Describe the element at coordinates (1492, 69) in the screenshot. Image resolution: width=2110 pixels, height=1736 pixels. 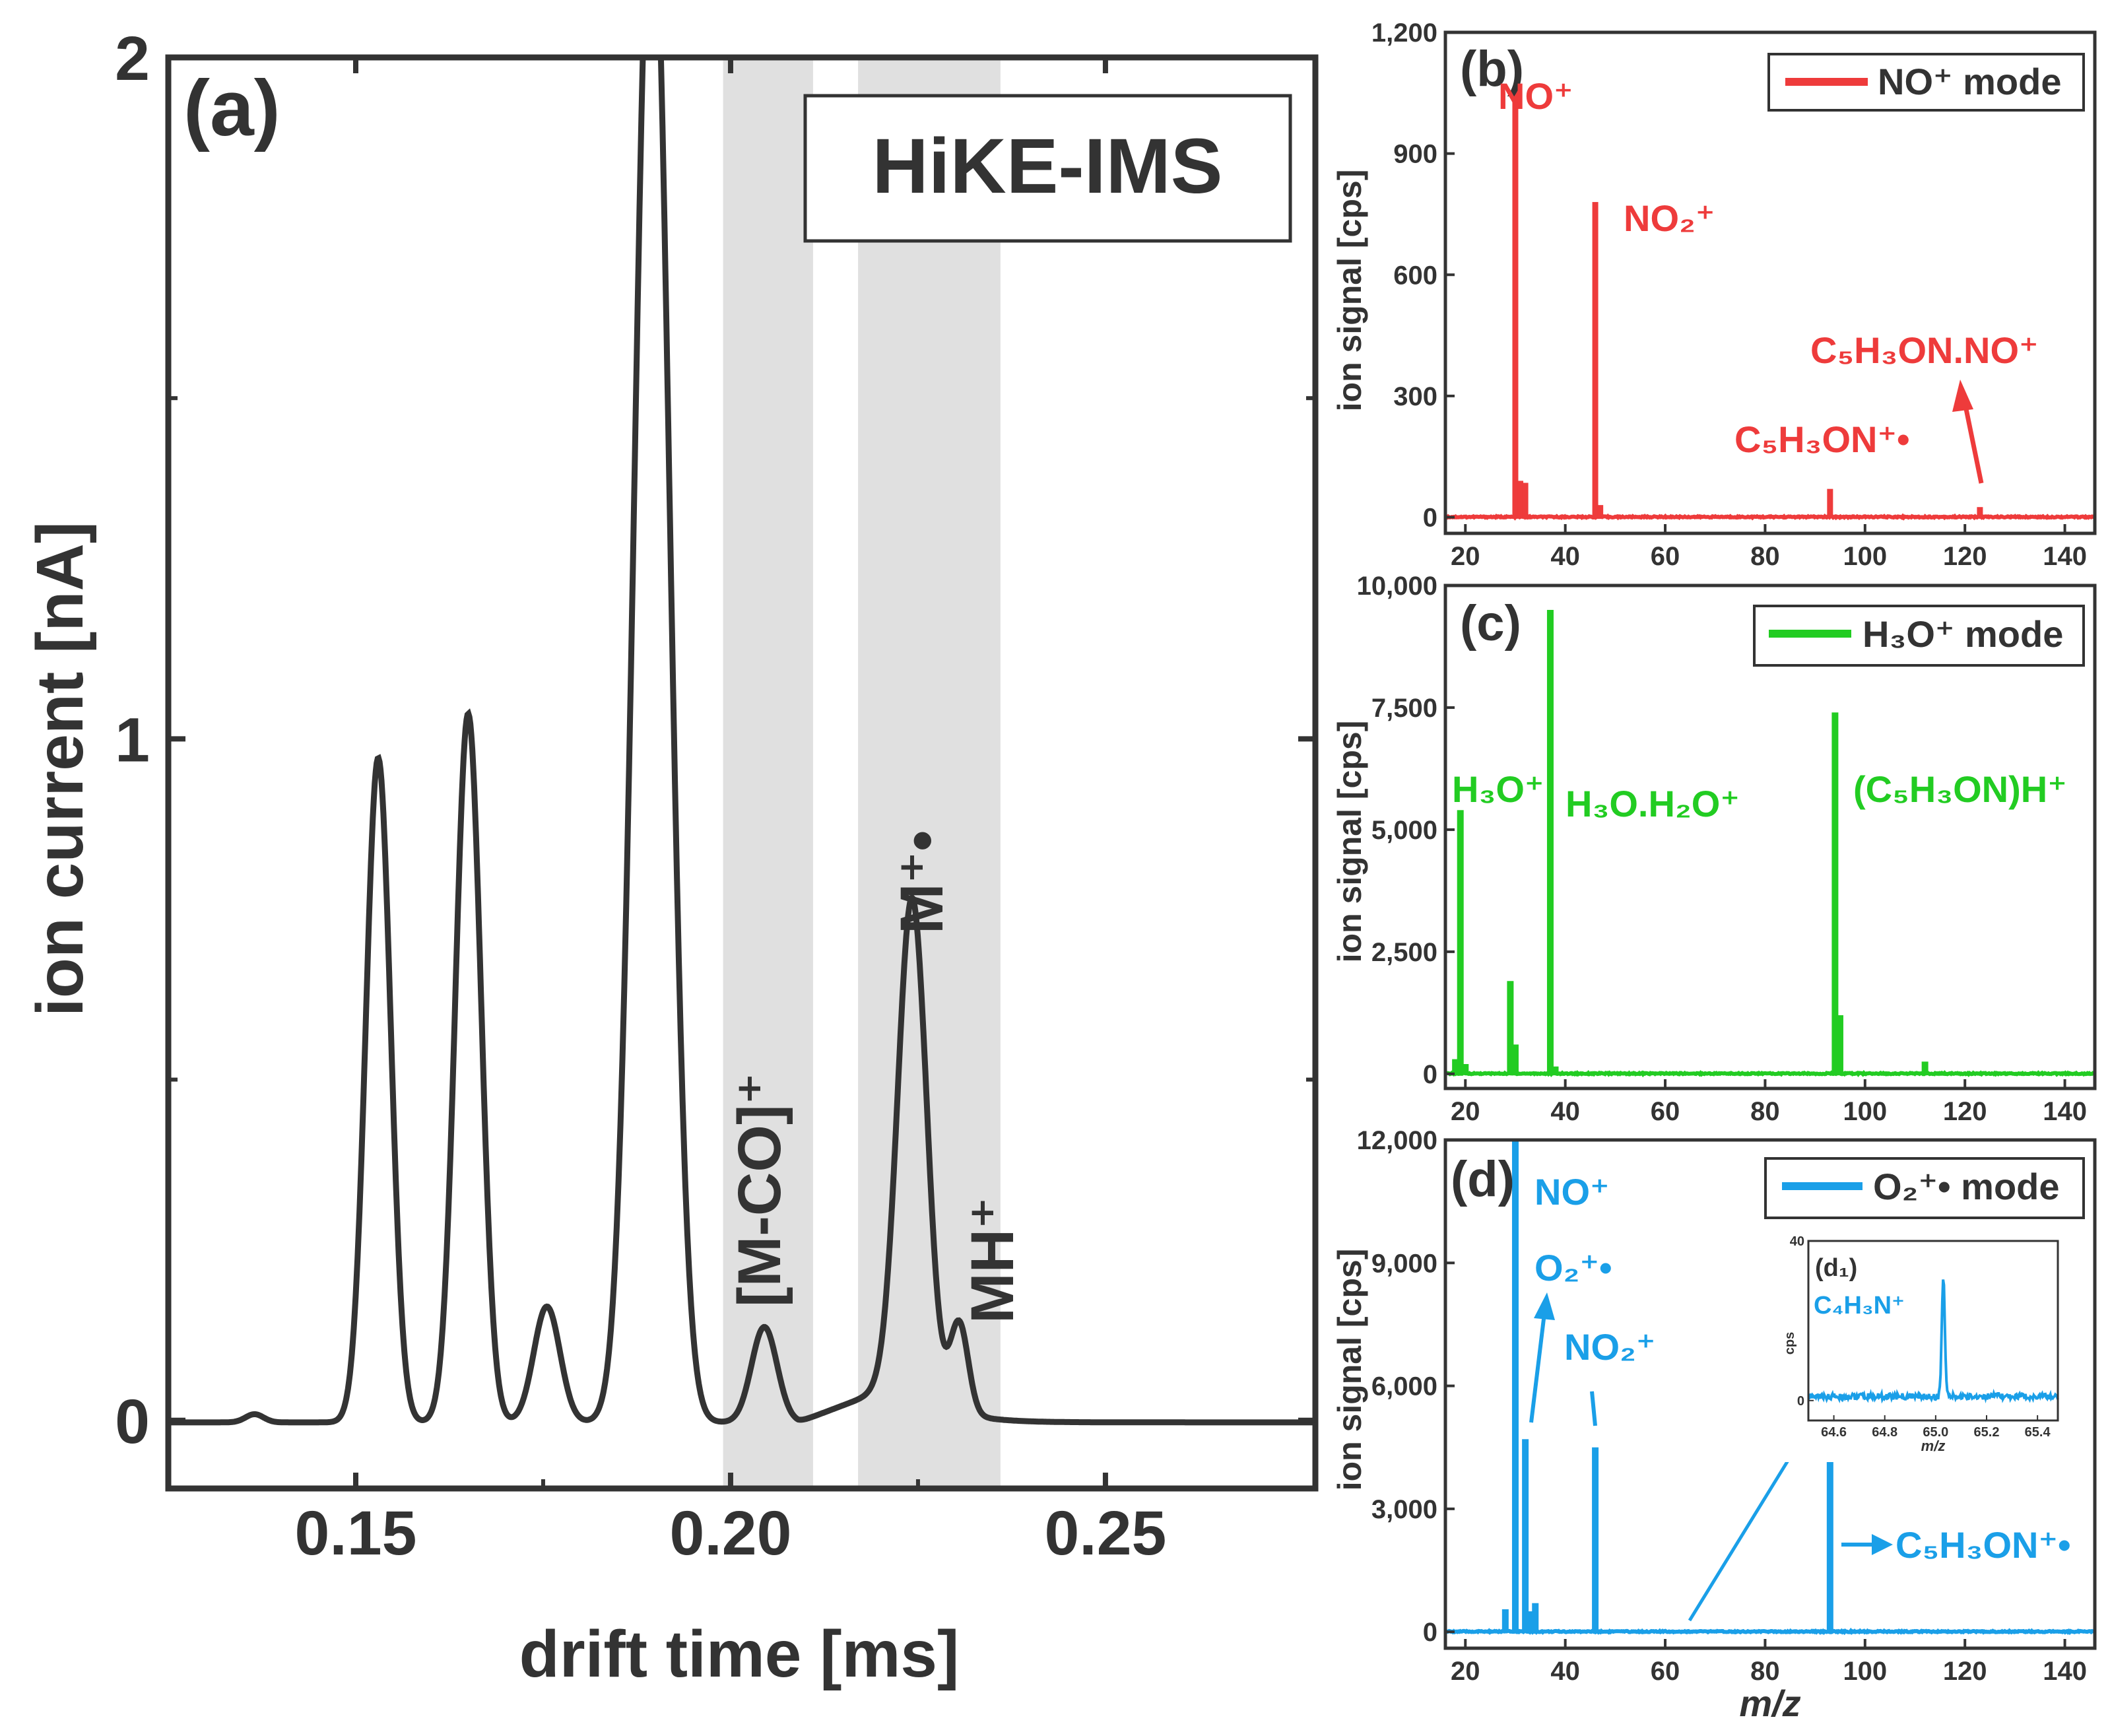
I see `panel-b-label: (b)` at that location.